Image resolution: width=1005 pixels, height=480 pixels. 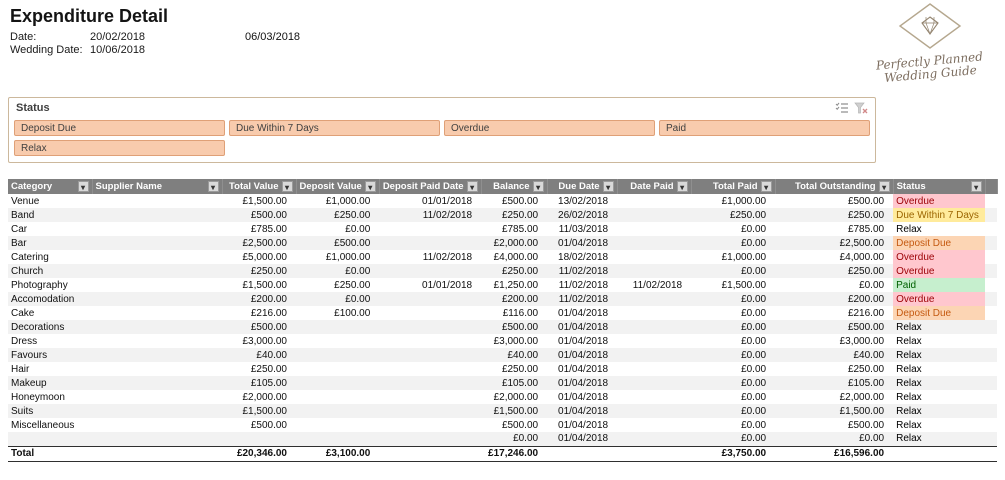 I want to click on total-cell: £3,750.00, so click(x=733, y=453).